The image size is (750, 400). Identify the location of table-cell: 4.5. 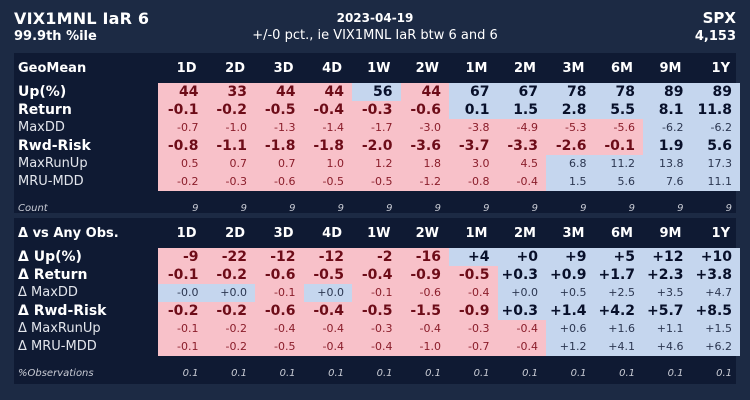
(521, 164).